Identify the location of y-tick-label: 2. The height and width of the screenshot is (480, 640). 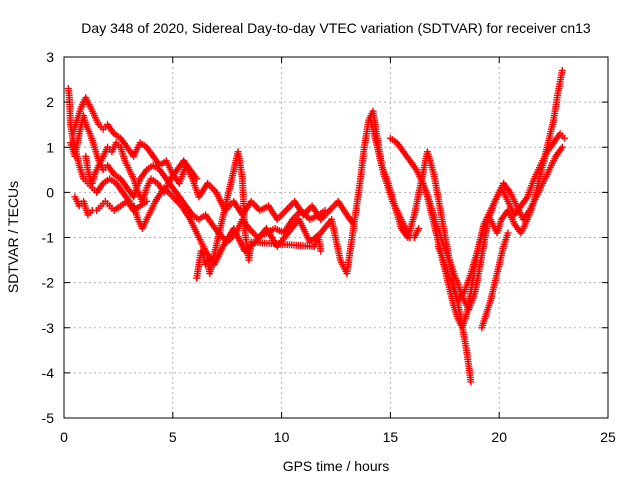
(50, 102).